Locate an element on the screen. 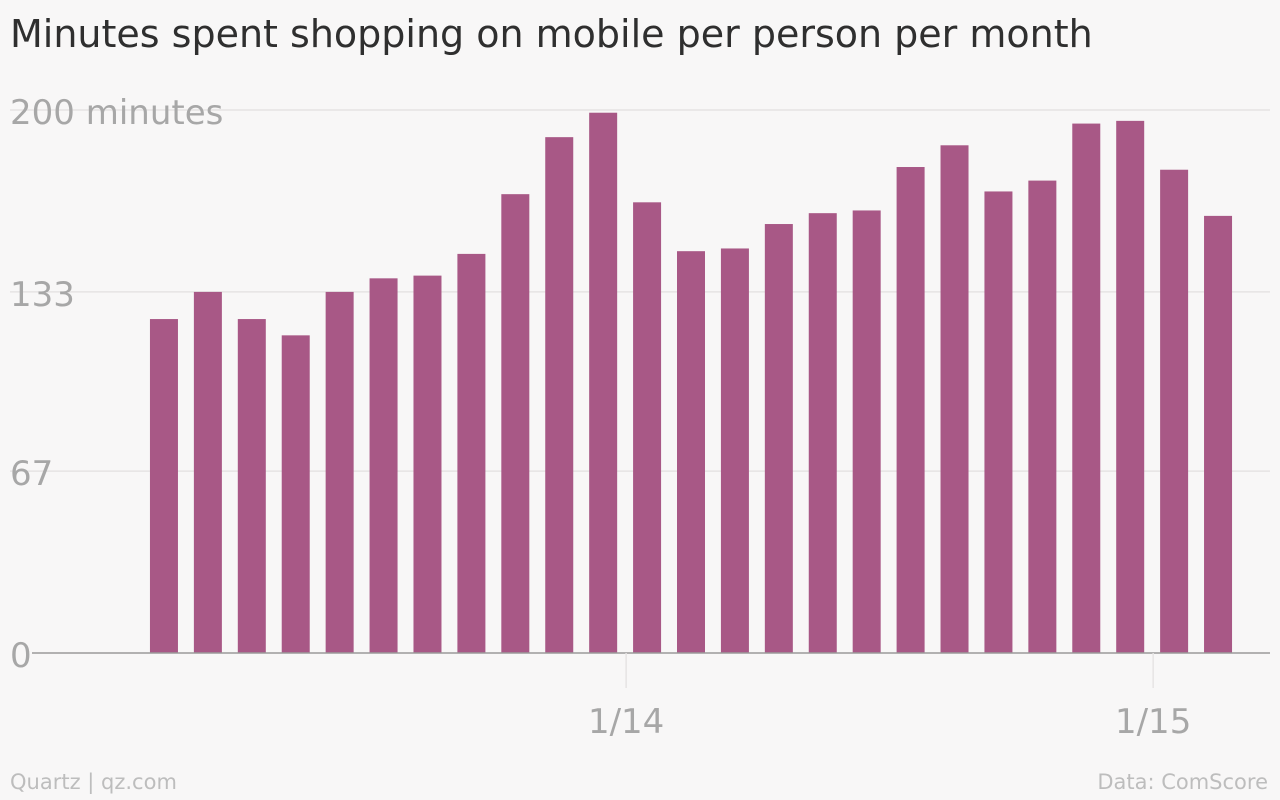 The width and height of the screenshot is (1280, 800). x-tick-label: 1/15 is located at coordinates (1153, 722).